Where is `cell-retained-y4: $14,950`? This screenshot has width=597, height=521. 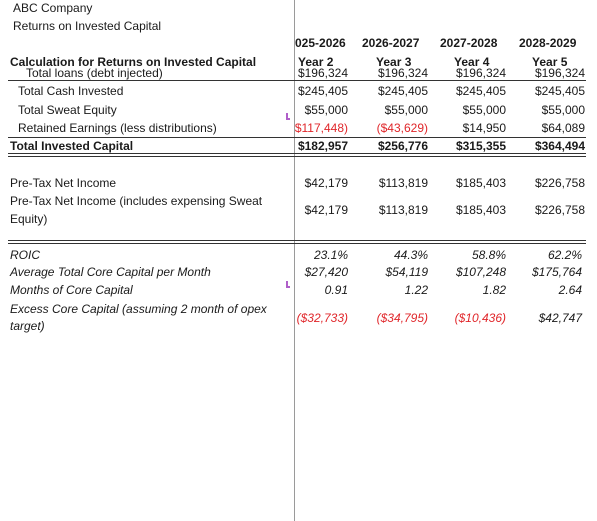
cell-retained-y4: $14,950 is located at coordinates (484, 128).